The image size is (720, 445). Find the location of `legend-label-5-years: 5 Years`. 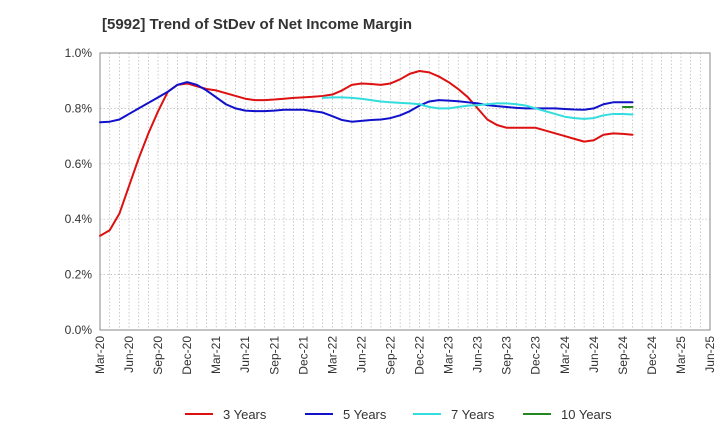

legend-label-5-years: 5 Years is located at coordinates (365, 414).